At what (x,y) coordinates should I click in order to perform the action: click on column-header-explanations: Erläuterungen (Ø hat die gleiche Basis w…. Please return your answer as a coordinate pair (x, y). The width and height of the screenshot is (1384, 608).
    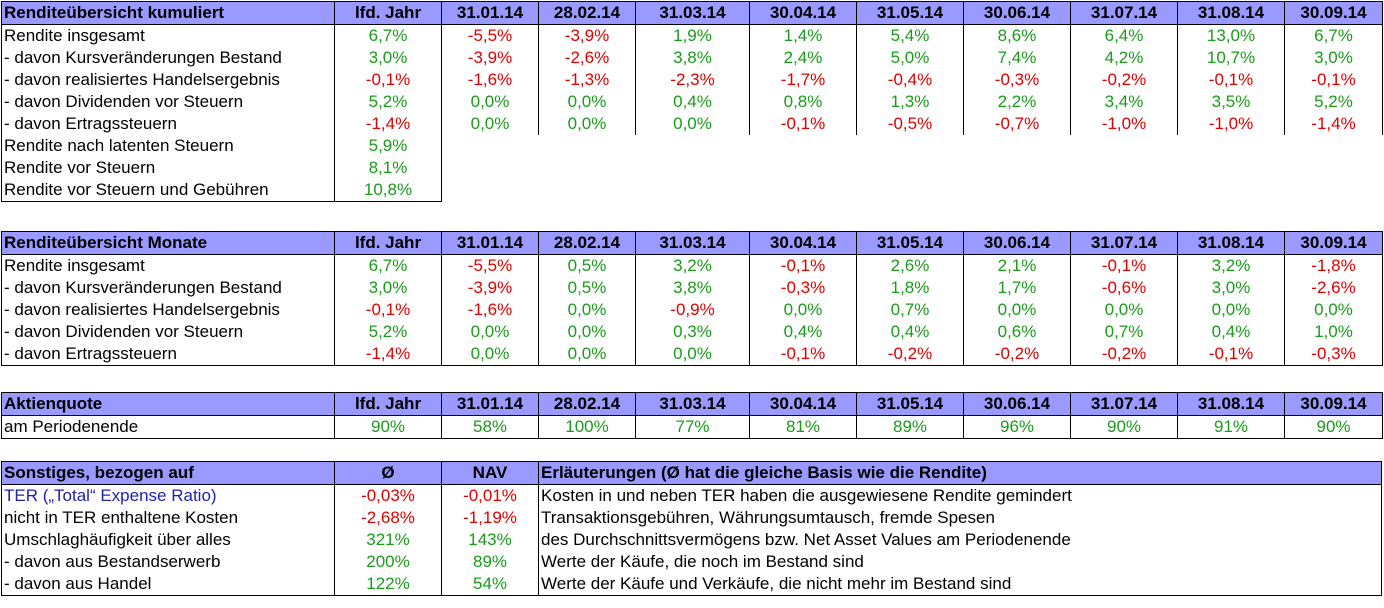
    Looking at the image, I should click on (960, 473).